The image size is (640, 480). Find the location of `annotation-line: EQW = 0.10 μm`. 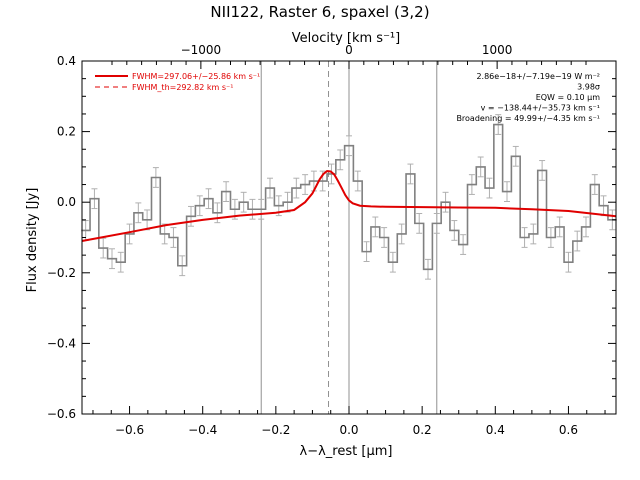

annotation-line: EQW = 0.10 μm is located at coordinates (568, 97).